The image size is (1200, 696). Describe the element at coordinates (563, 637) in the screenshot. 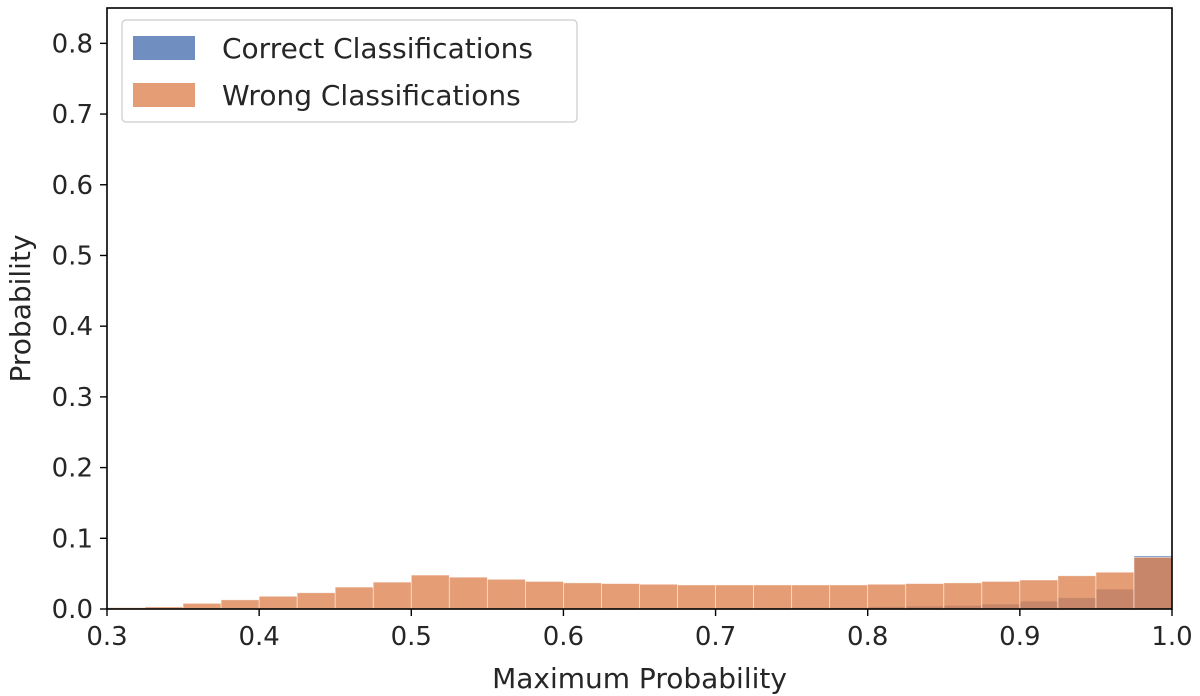

I see `x-tick-label: 0.6` at that location.